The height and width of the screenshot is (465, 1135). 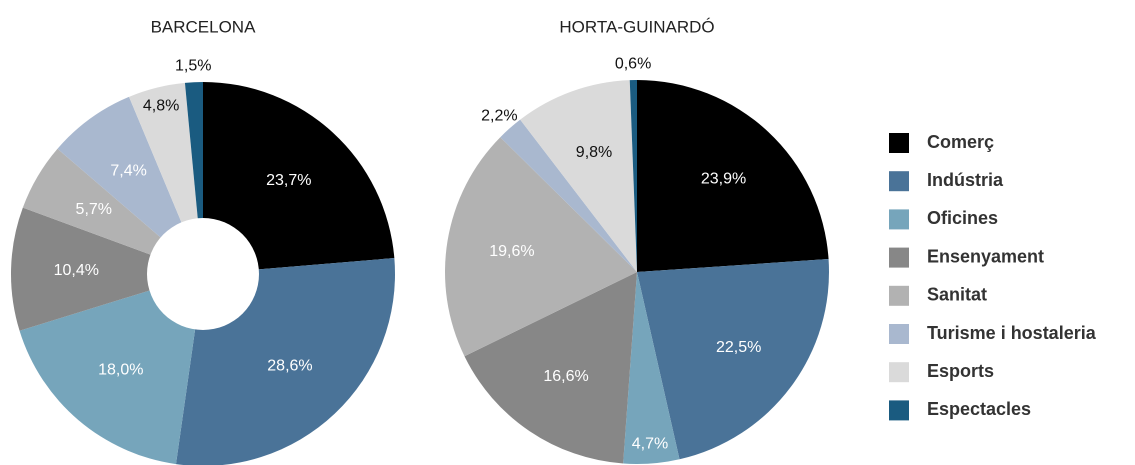 What do you see at coordinates (289, 365) in the screenshot?
I see `value-label: 28,6%` at bounding box center [289, 365].